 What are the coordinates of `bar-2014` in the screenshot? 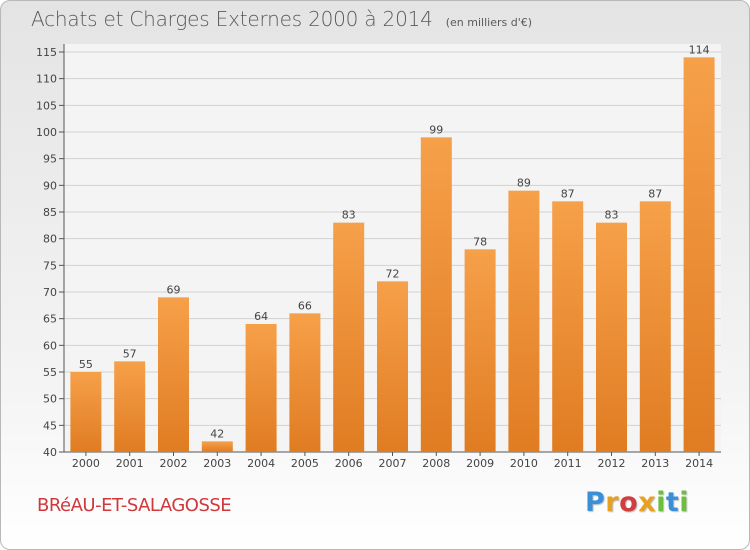 It's located at (699, 254).